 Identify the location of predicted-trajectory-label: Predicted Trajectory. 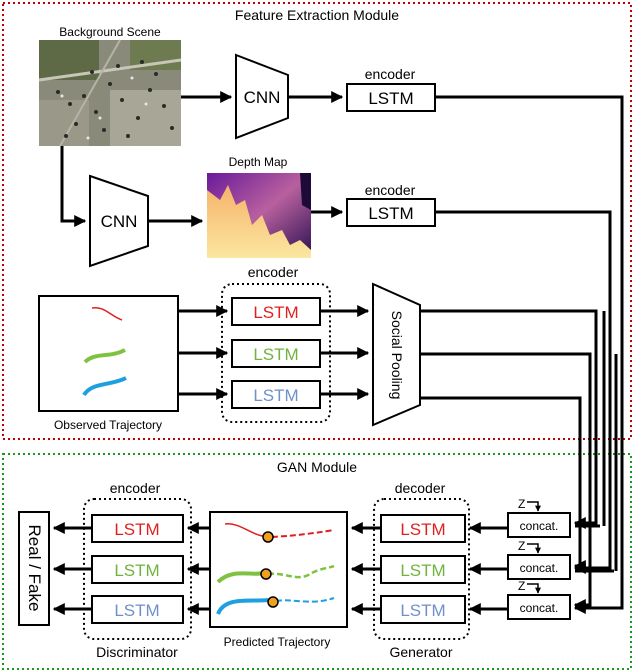
(277, 642).